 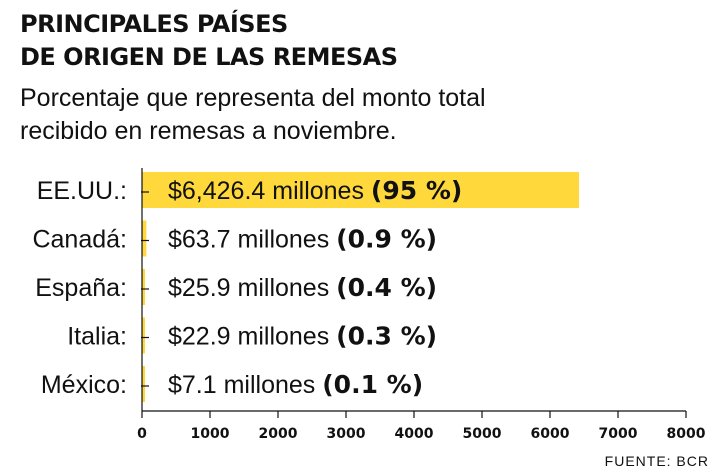 What do you see at coordinates (346, 434) in the screenshot?
I see `x-tick-label-3: 3000` at bounding box center [346, 434].